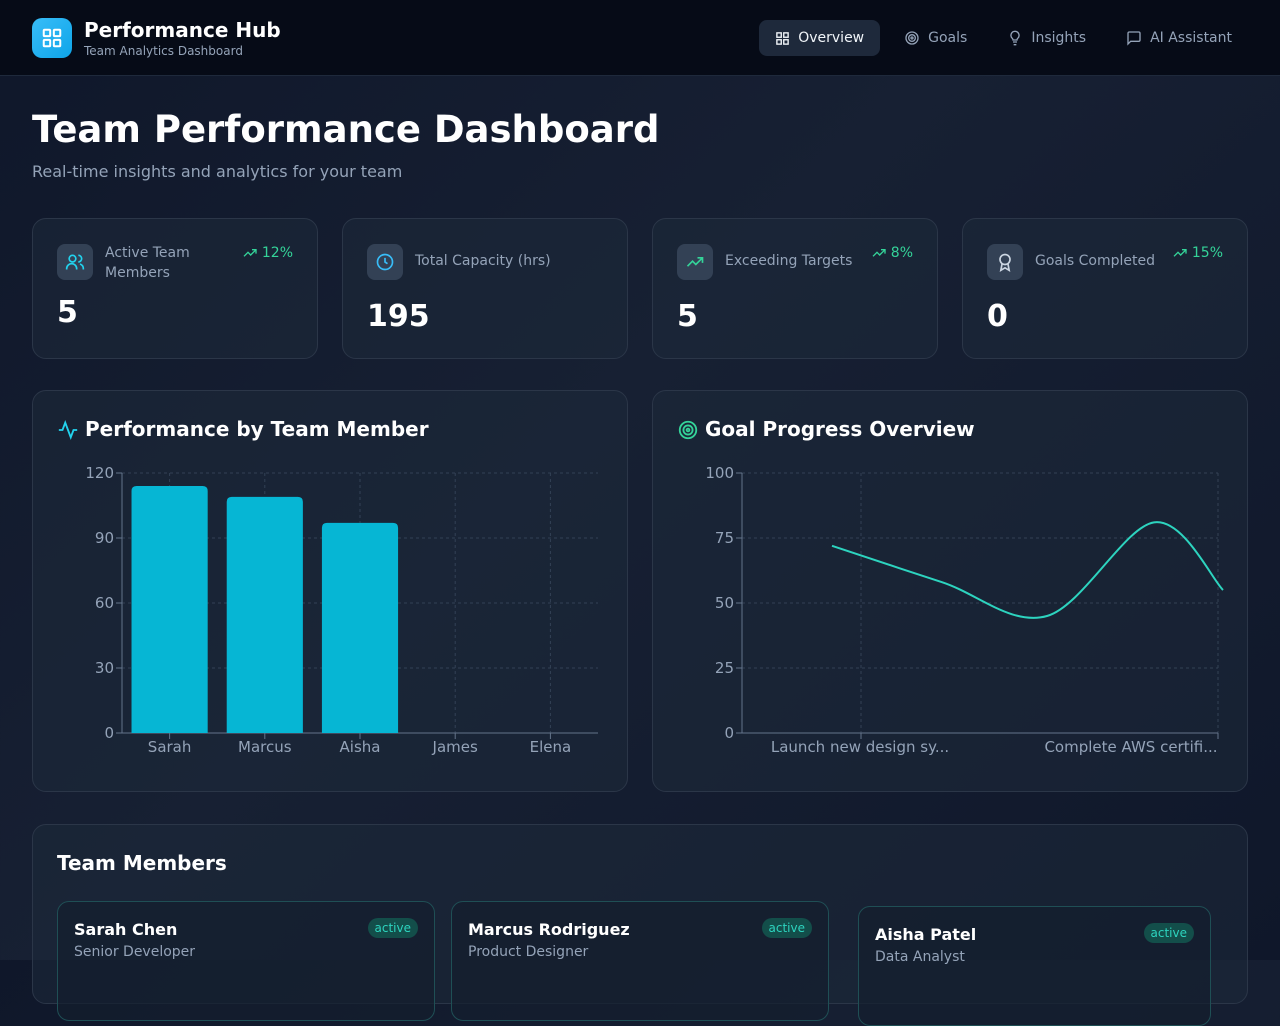 Image resolution: width=1280 pixels, height=1026 pixels. Describe the element at coordinates (640, 961) in the screenshot. I see `member-card-marcus: Marcus Rodriguez Product Designer active` at that location.